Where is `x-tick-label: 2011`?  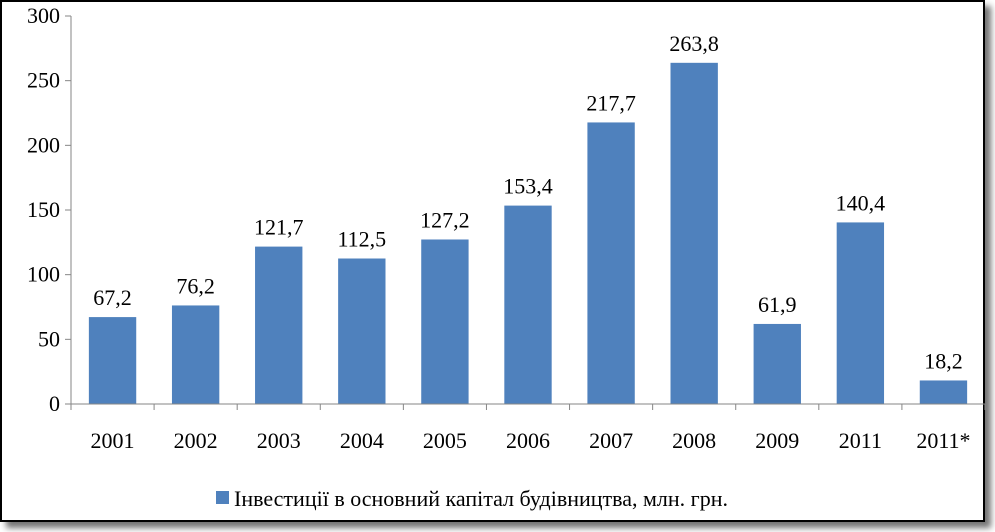
x-tick-label: 2011 is located at coordinates (860, 440).